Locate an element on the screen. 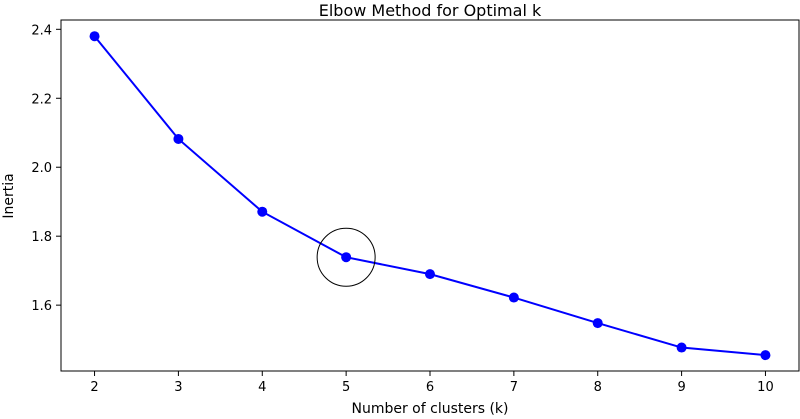 This screenshot has height=419, width=800. y-tick-label: 2.2 is located at coordinates (41, 99).